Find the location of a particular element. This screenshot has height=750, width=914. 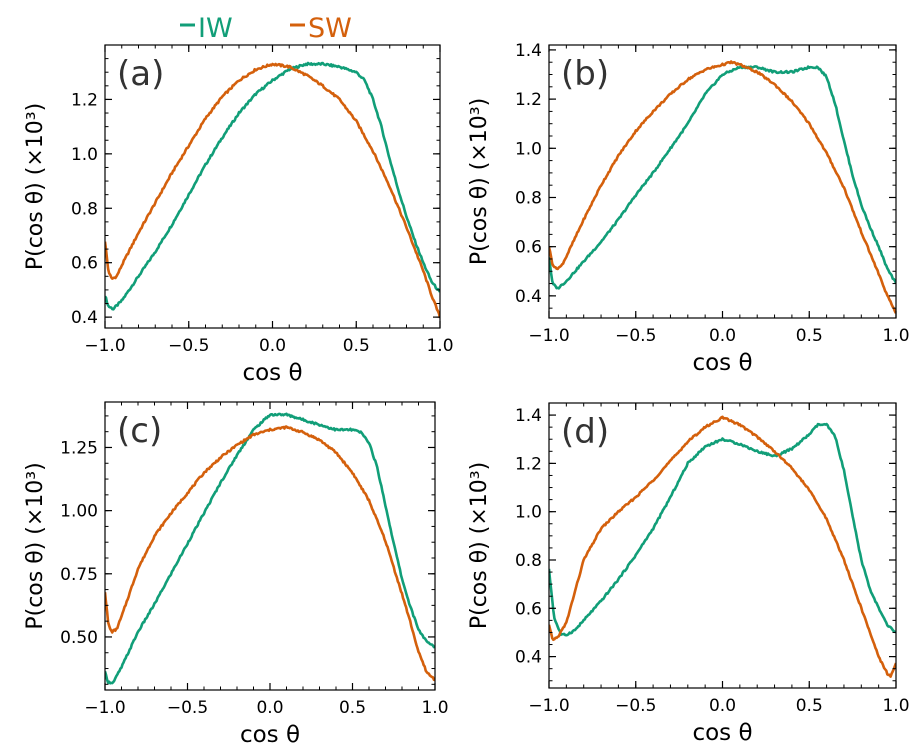

y-tick-label: 0.50 is located at coordinates (79, 638).